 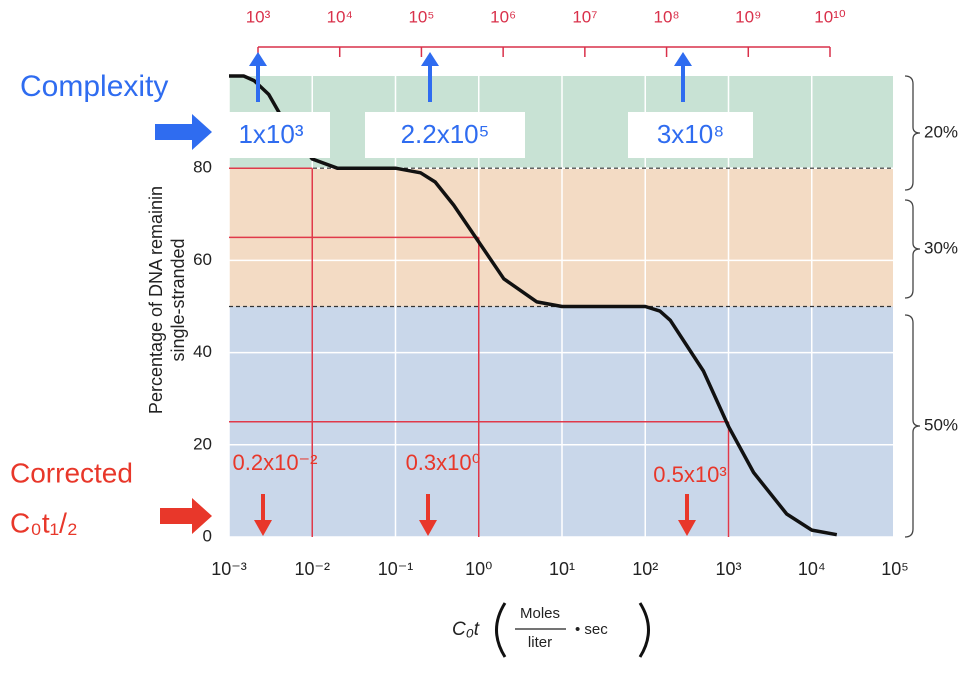 I want to click on x-tick-label: 10⁻¹, so click(x=396, y=569).